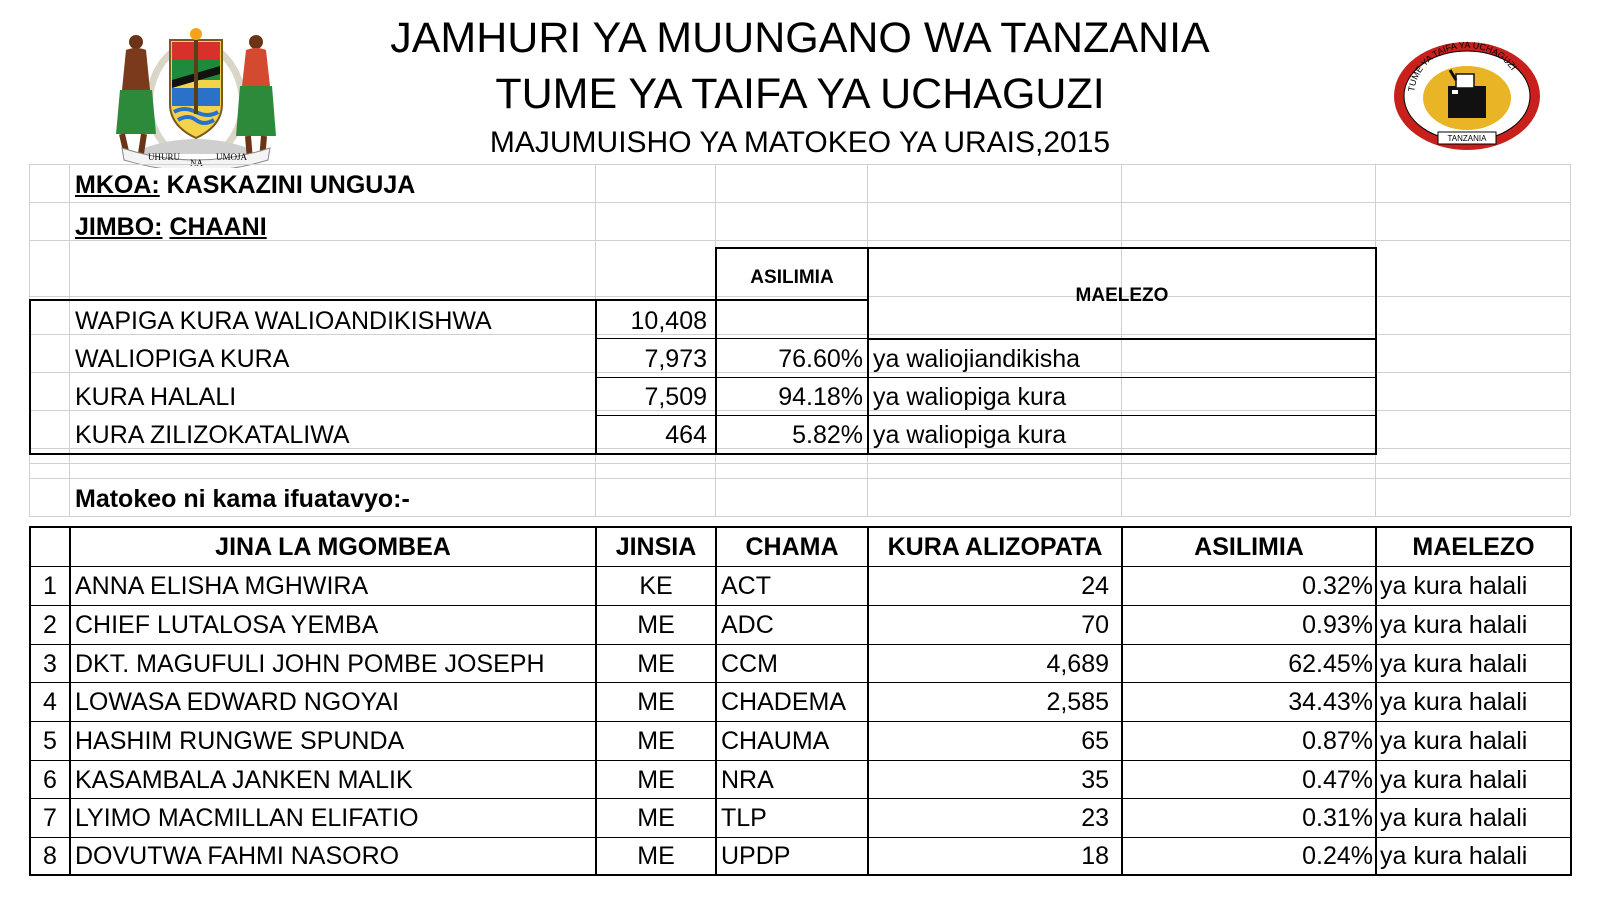 The height and width of the screenshot is (900, 1600). What do you see at coordinates (1095, 818) in the screenshot?
I see `candidate-votes: 23` at bounding box center [1095, 818].